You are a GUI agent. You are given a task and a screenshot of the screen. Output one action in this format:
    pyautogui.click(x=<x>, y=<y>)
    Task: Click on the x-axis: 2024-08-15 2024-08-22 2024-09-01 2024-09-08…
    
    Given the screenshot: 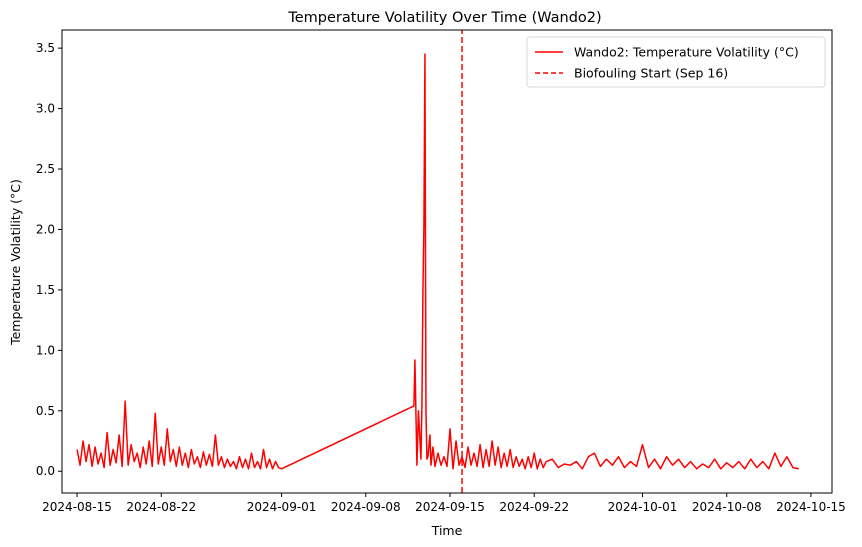 What is the action you would take?
    pyautogui.click(x=444, y=503)
    